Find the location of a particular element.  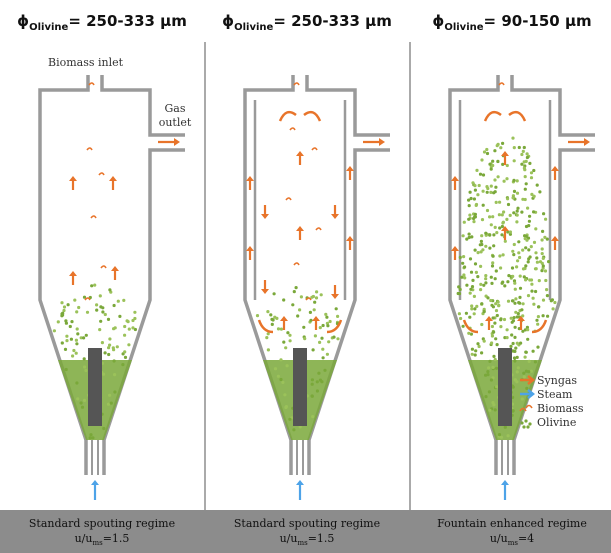

biomass-inlet-label: Biomass inlet is located at coordinates (86, 62).